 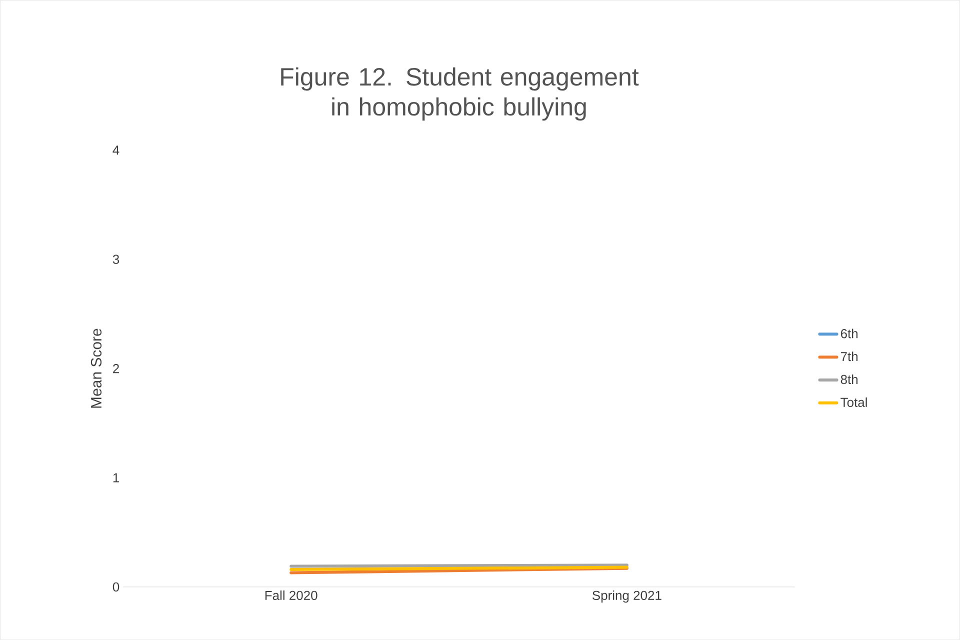 I want to click on legend-label: 7th, so click(x=849, y=357).